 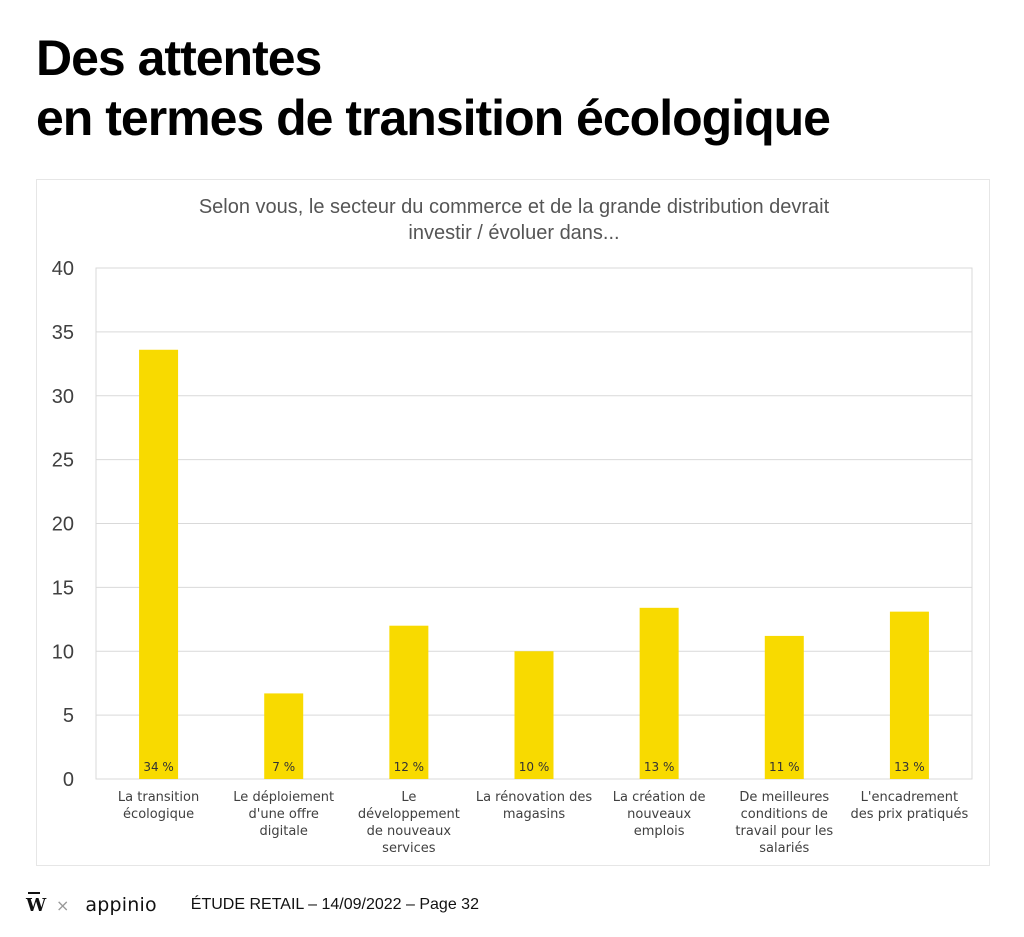 What do you see at coordinates (284, 831) in the screenshot?
I see `x-tick-label: digitale` at bounding box center [284, 831].